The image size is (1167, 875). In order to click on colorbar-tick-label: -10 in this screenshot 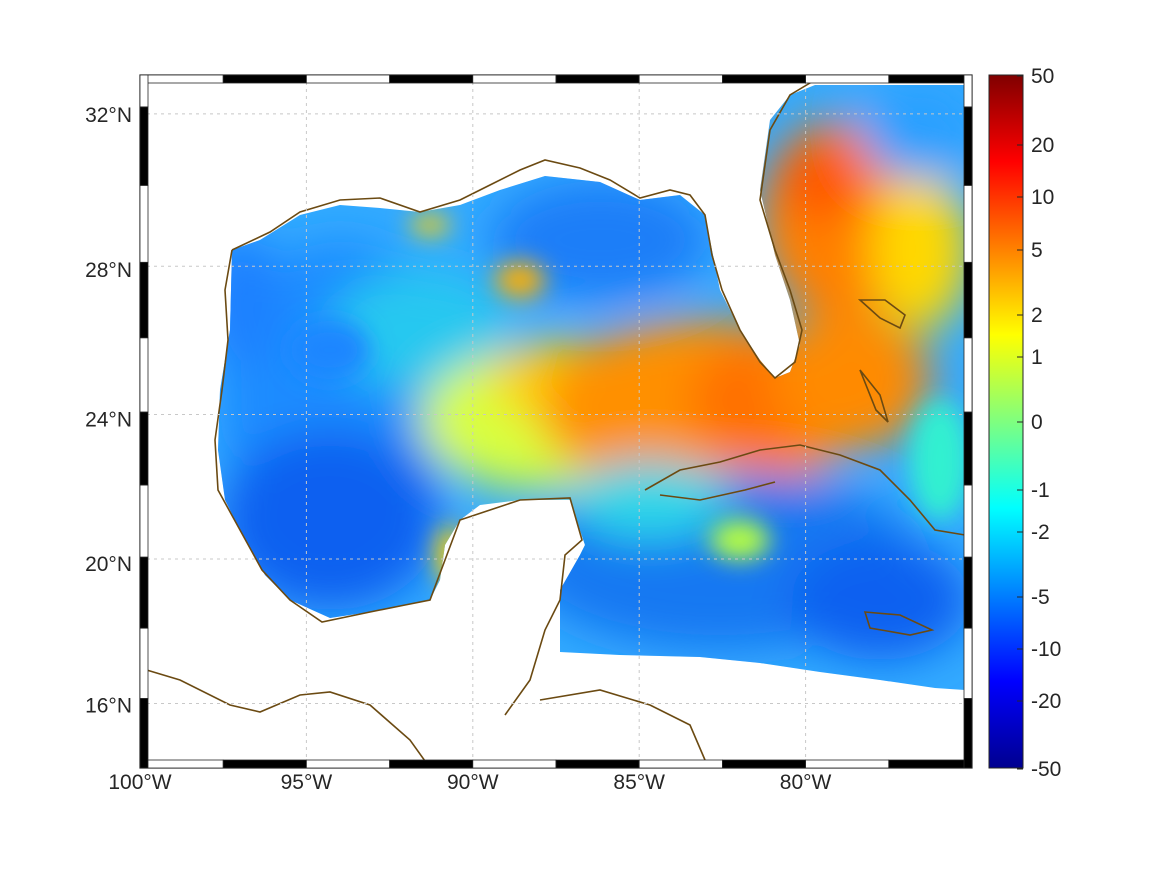, I will do `click(1046, 649)`.